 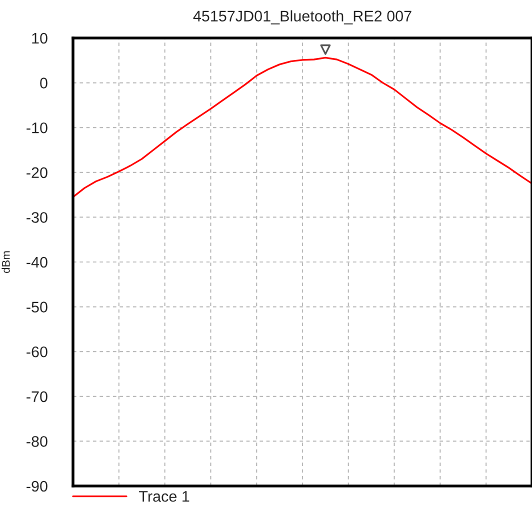 I want to click on y-tick-label: -40, so click(x=37, y=262).